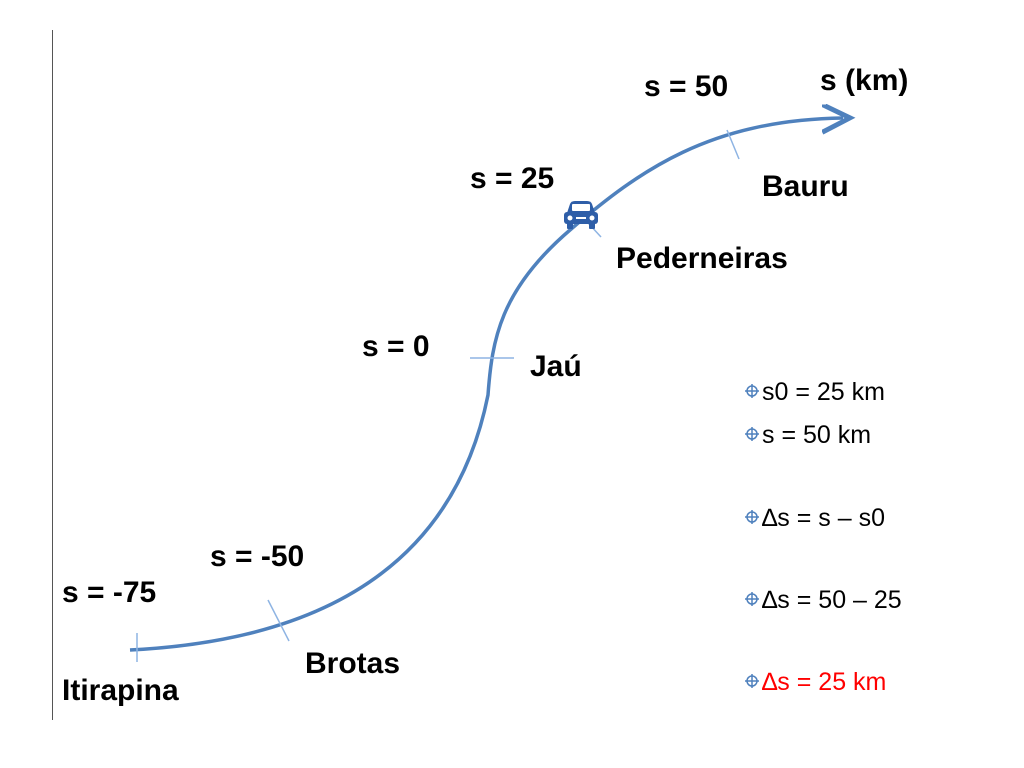 The width and height of the screenshot is (1024, 768). Describe the element at coordinates (823, 518) in the screenshot. I see `calculation-text: ∆s = s – s0` at that location.